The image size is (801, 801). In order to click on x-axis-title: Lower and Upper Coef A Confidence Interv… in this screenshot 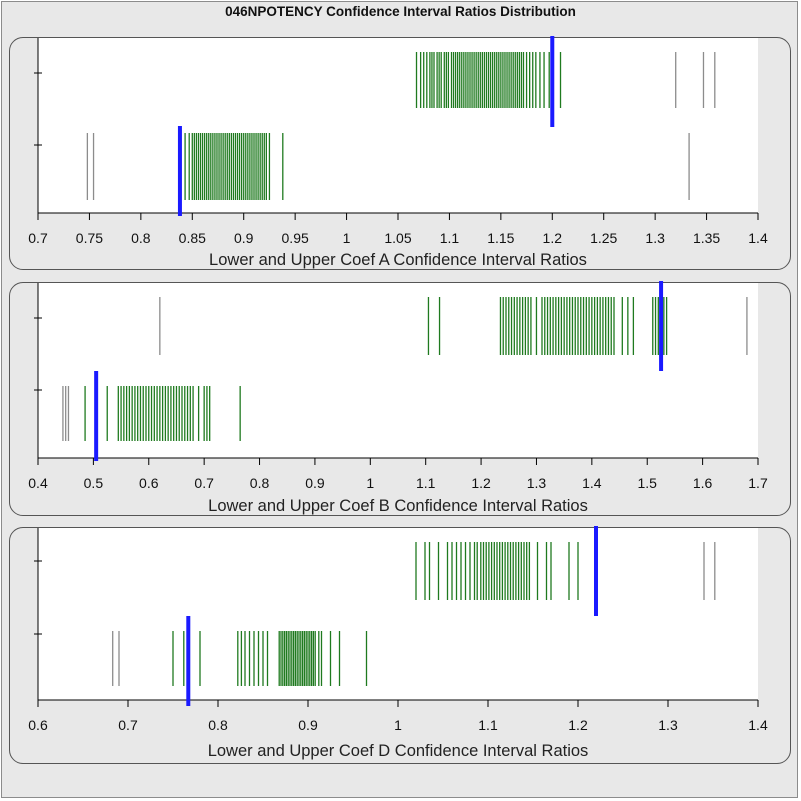, I will do `click(398, 260)`.